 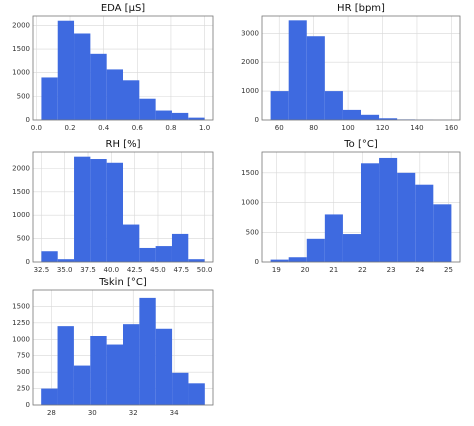 What do you see at coordinates (104, 128) in the screenshot?
I see `x-tick-label: 0.4` at bounding box center [104, 128].